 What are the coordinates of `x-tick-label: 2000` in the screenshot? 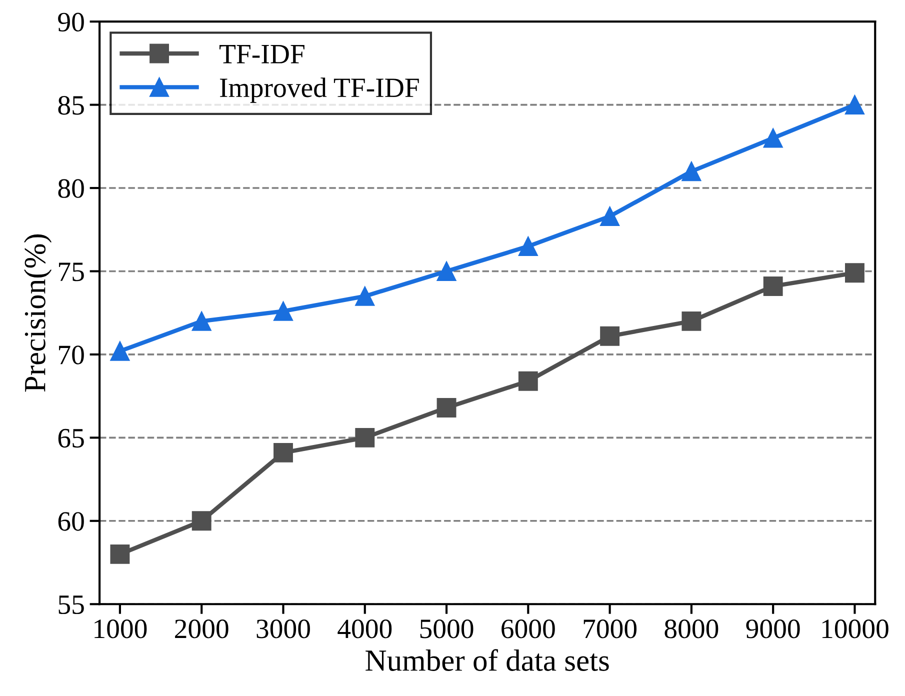 It's located at (201, 629).